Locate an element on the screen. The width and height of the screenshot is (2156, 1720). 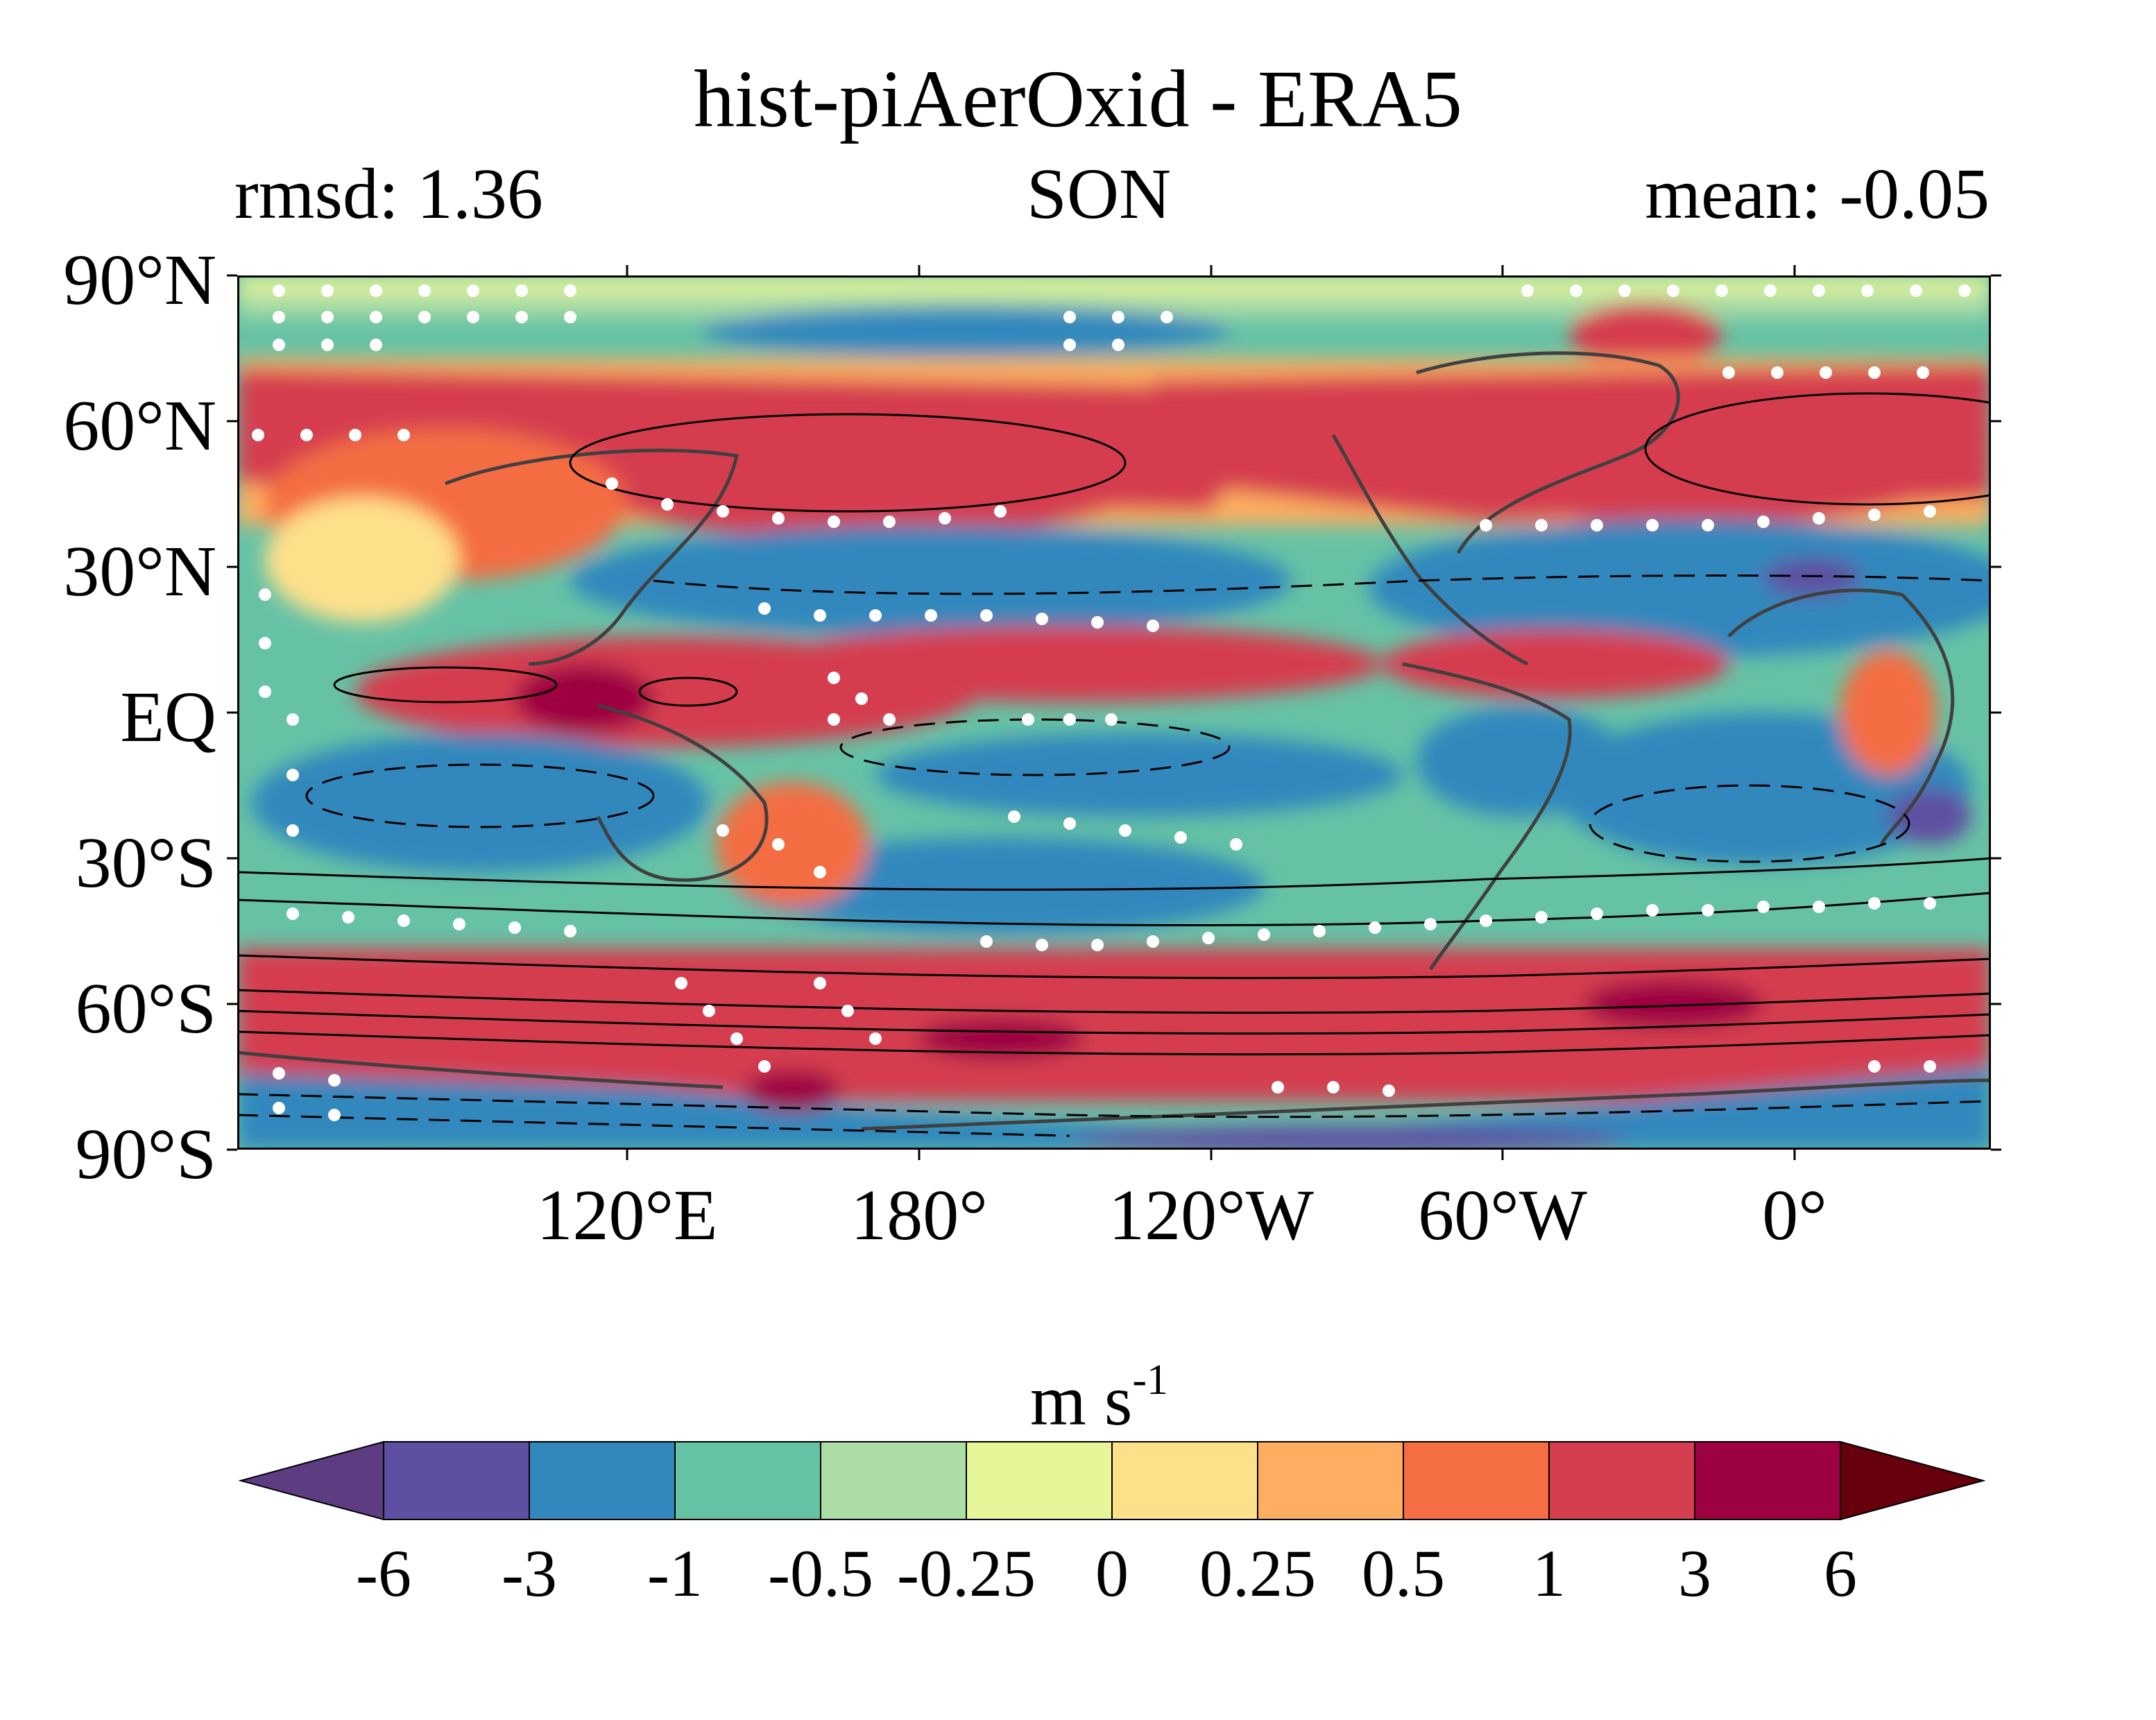
colorbar-unit: m s-1 is located at coordinates (1099, 1398).